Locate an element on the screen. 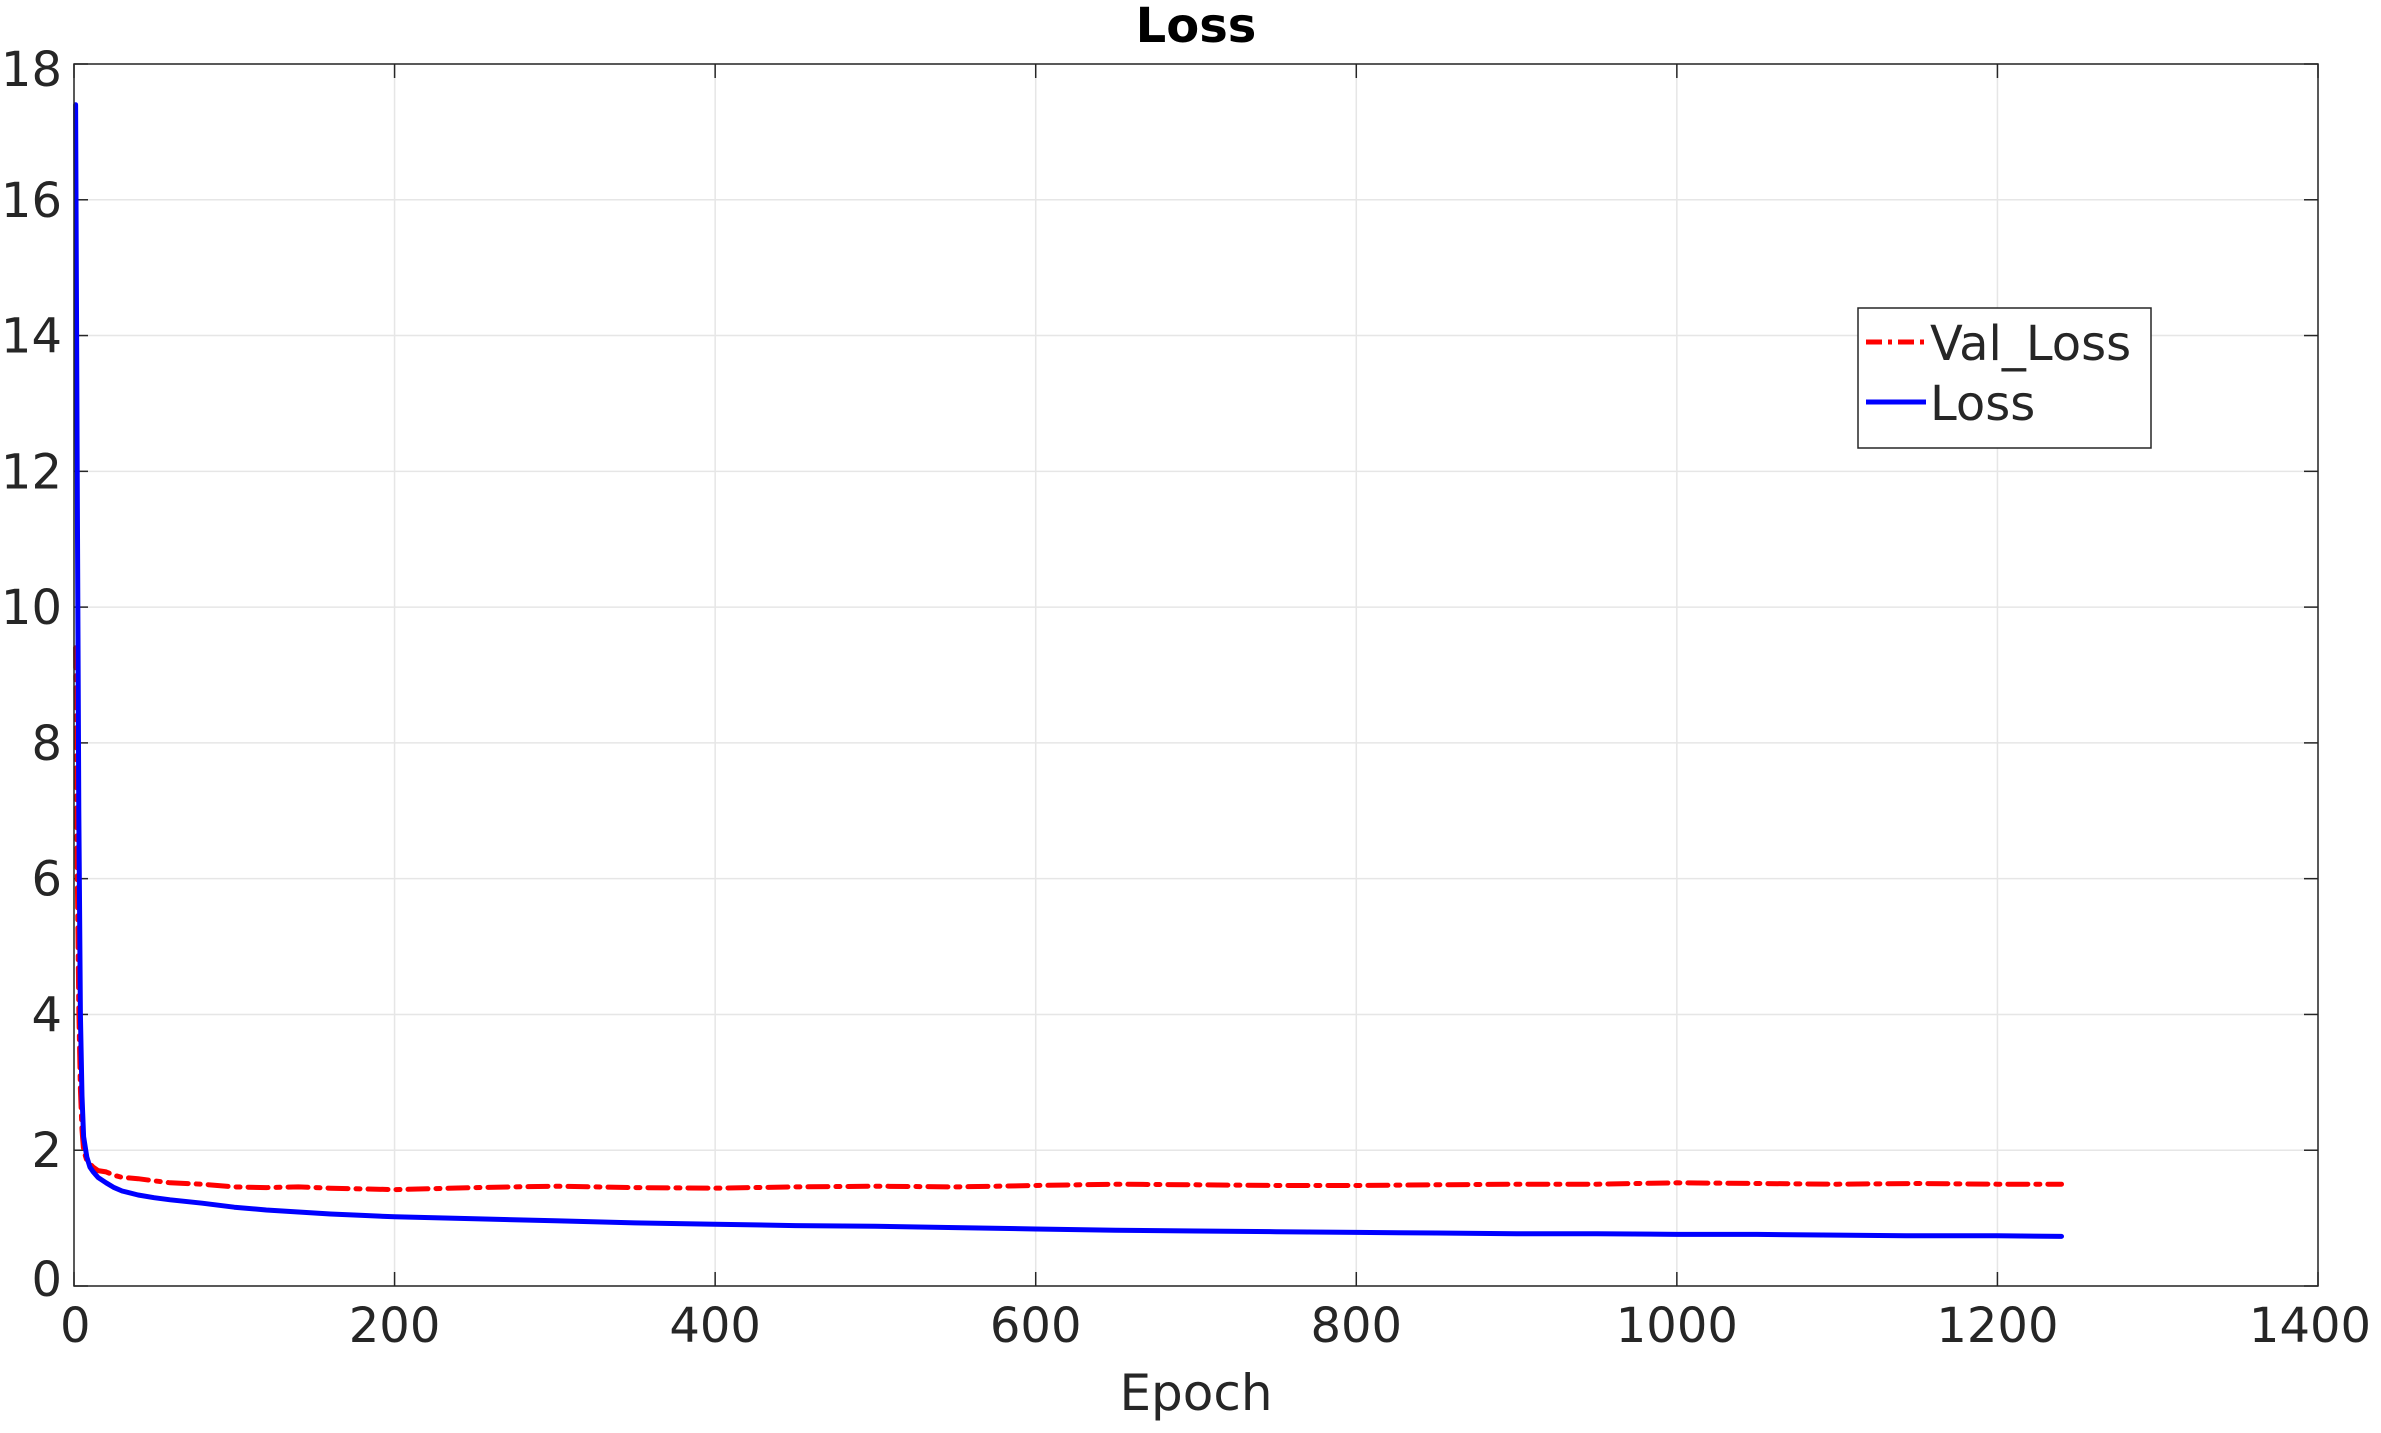  y-tick-label: 12 is located at coordinates (31, 472).